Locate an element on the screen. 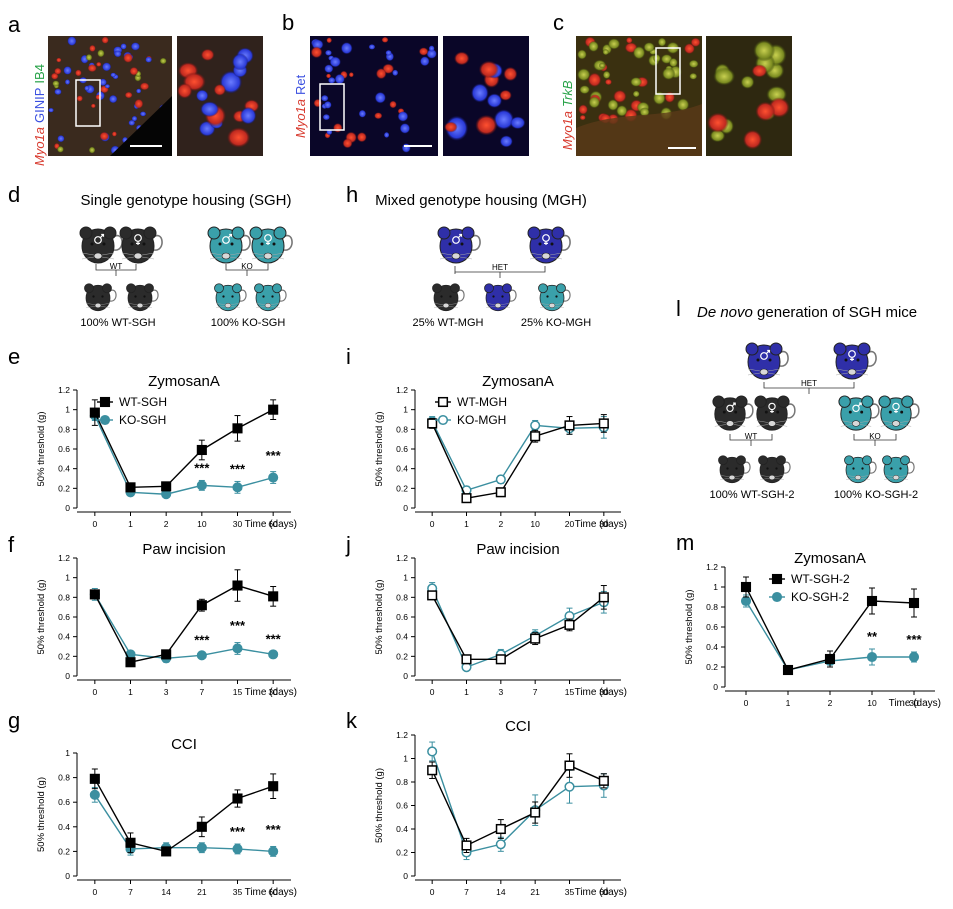  panel-d-ko-label: KO is located at coordinates (247, 266).